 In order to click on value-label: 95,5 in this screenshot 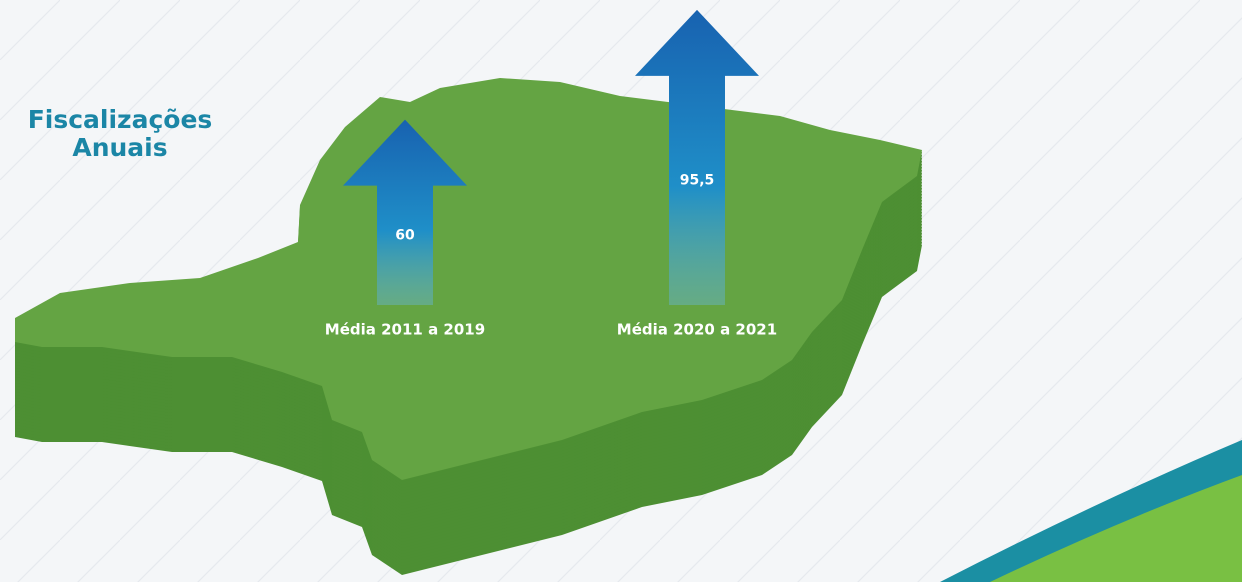, I will do `click(697, 180)`.